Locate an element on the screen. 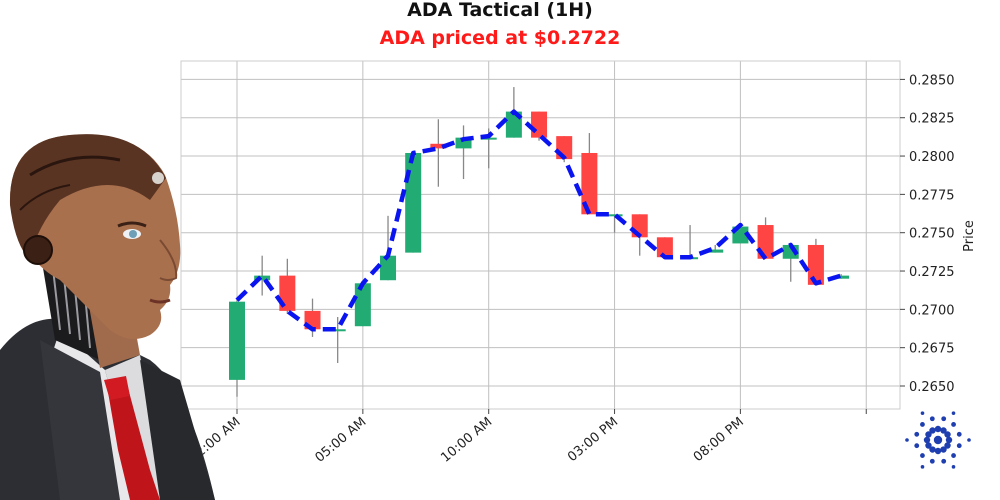  y-tick-label: 0.2825 is located at coordinates (932, 119).